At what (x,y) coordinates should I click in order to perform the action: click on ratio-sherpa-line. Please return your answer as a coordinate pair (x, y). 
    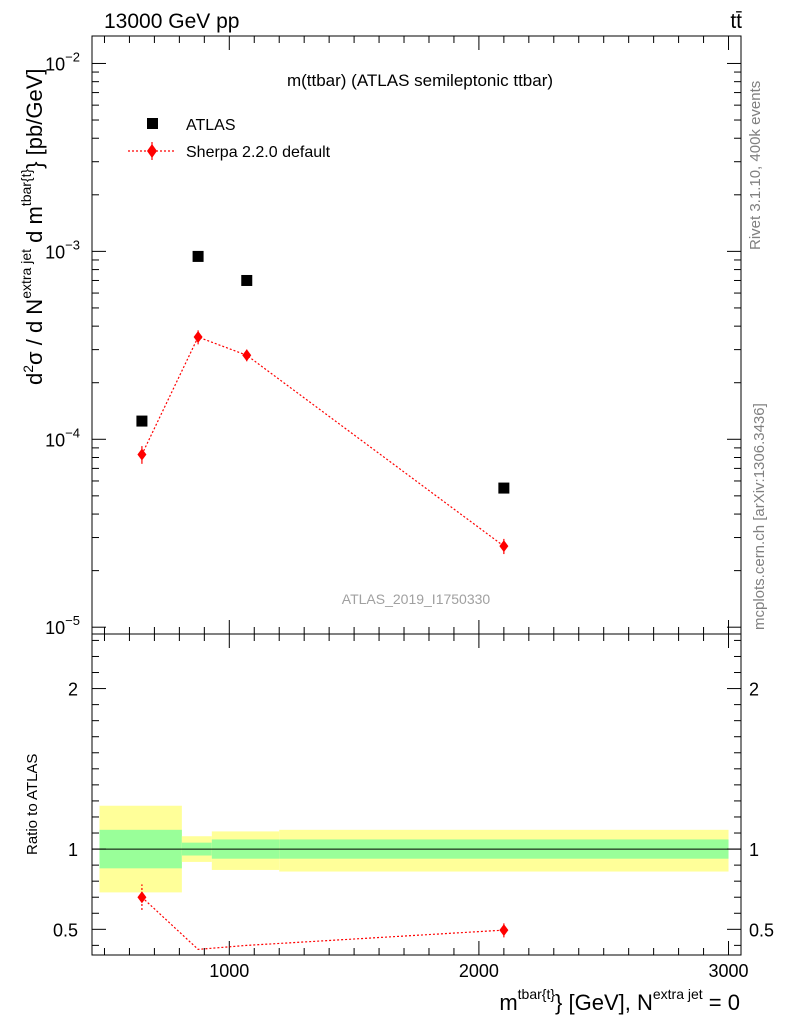
    Looking at the image, I should click on (322, 923).